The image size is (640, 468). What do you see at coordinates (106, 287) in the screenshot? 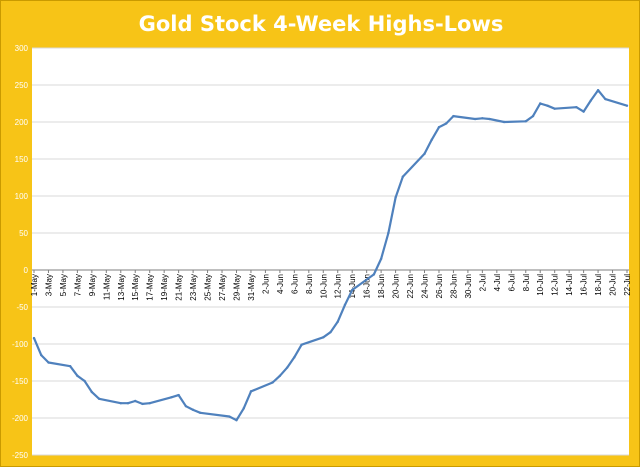
I see `x-tick-label: 11-May` at bounding box center [106, 287].